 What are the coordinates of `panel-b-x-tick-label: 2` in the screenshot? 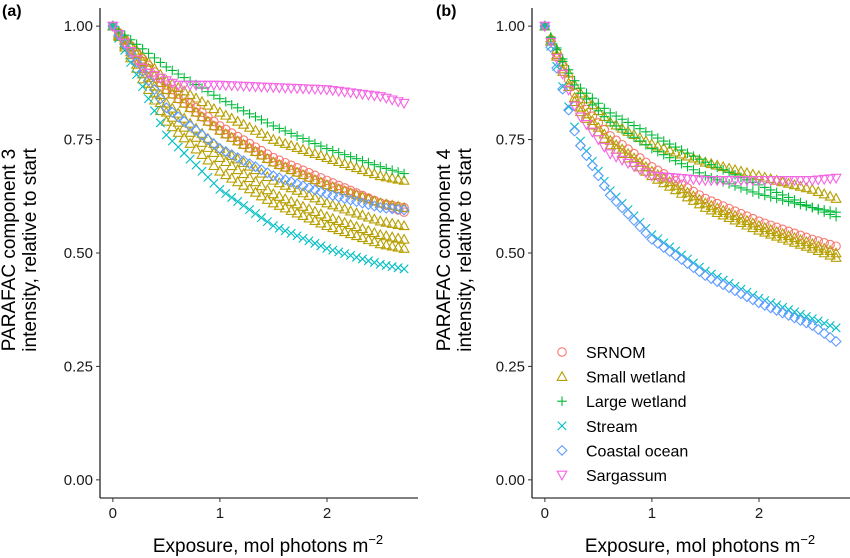 It's located at (759, 513).